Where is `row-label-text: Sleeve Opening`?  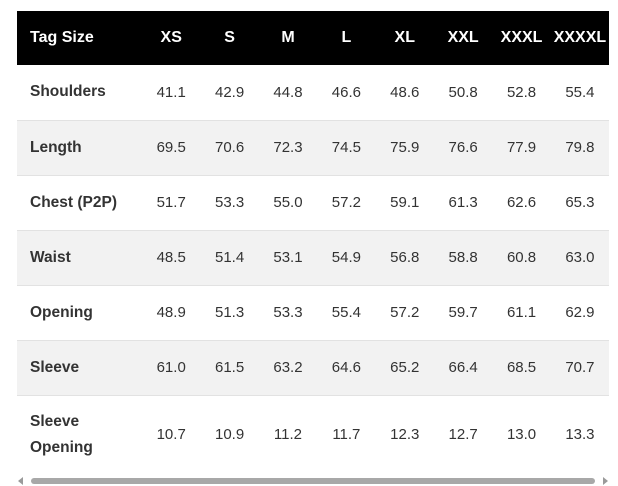
row-label-text: Sleeve Opening is located at coordinates (61, 434).